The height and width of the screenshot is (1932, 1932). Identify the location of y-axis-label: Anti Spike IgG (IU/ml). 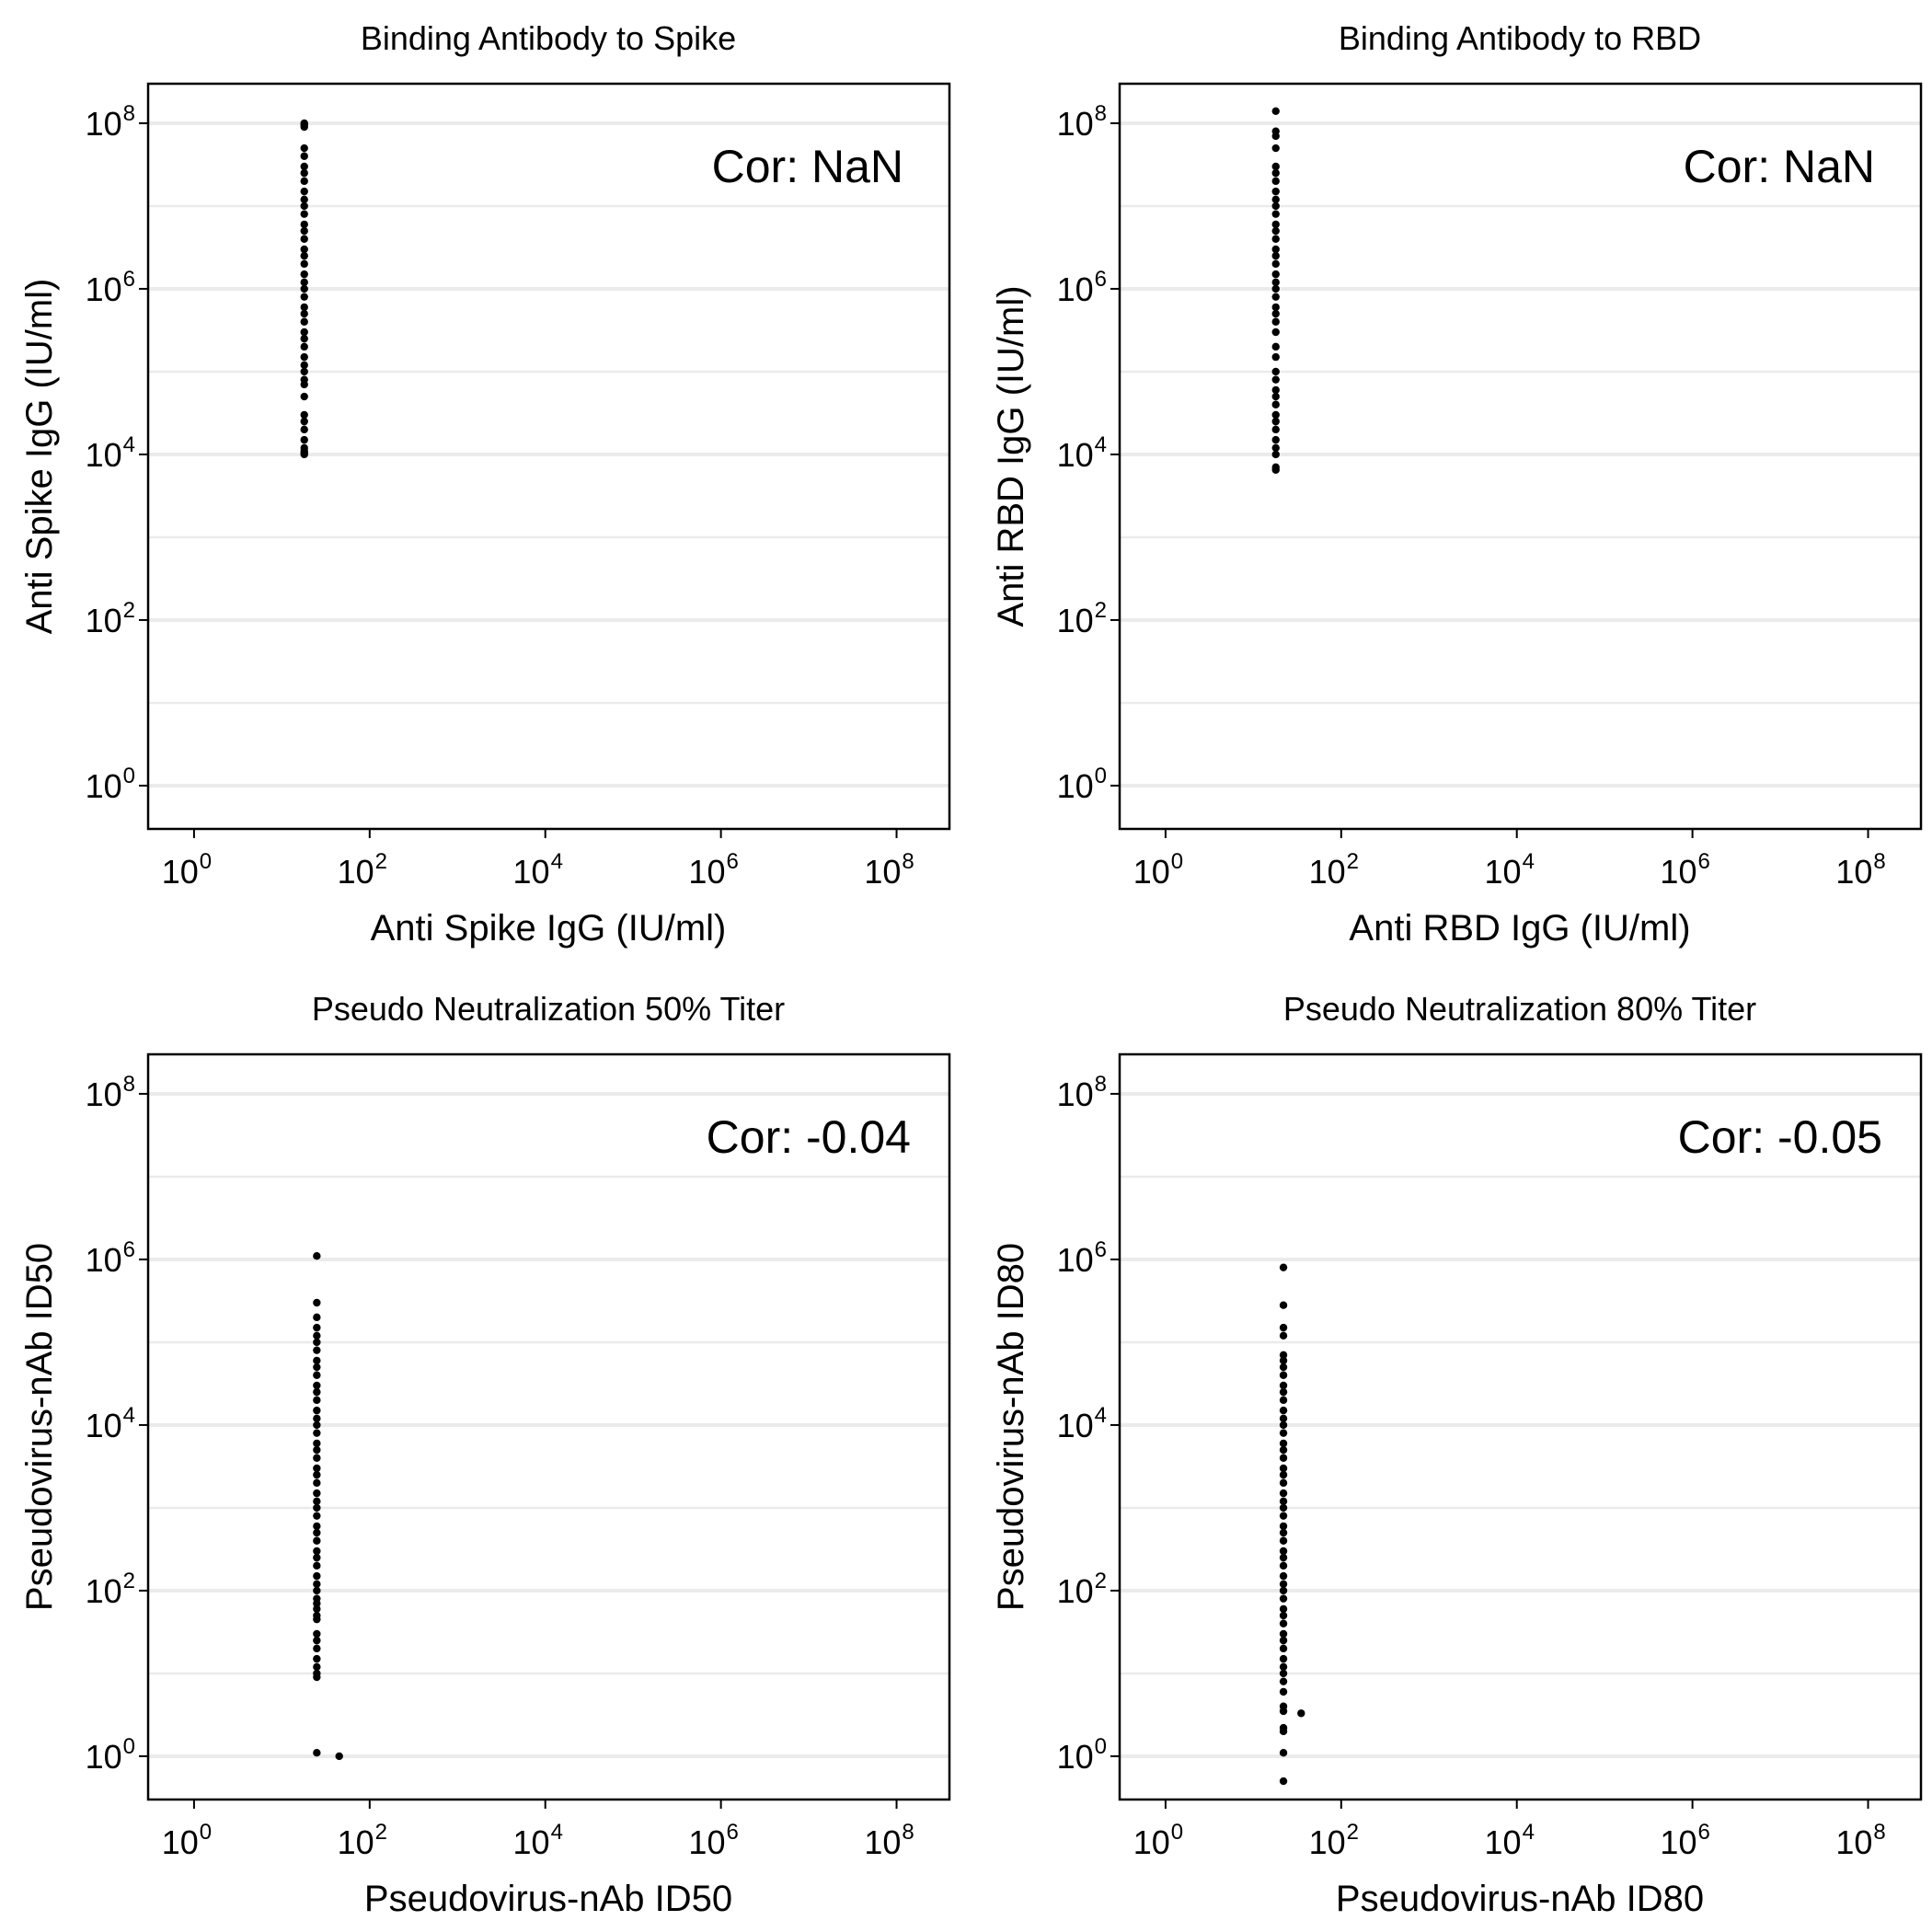
(39, 457).